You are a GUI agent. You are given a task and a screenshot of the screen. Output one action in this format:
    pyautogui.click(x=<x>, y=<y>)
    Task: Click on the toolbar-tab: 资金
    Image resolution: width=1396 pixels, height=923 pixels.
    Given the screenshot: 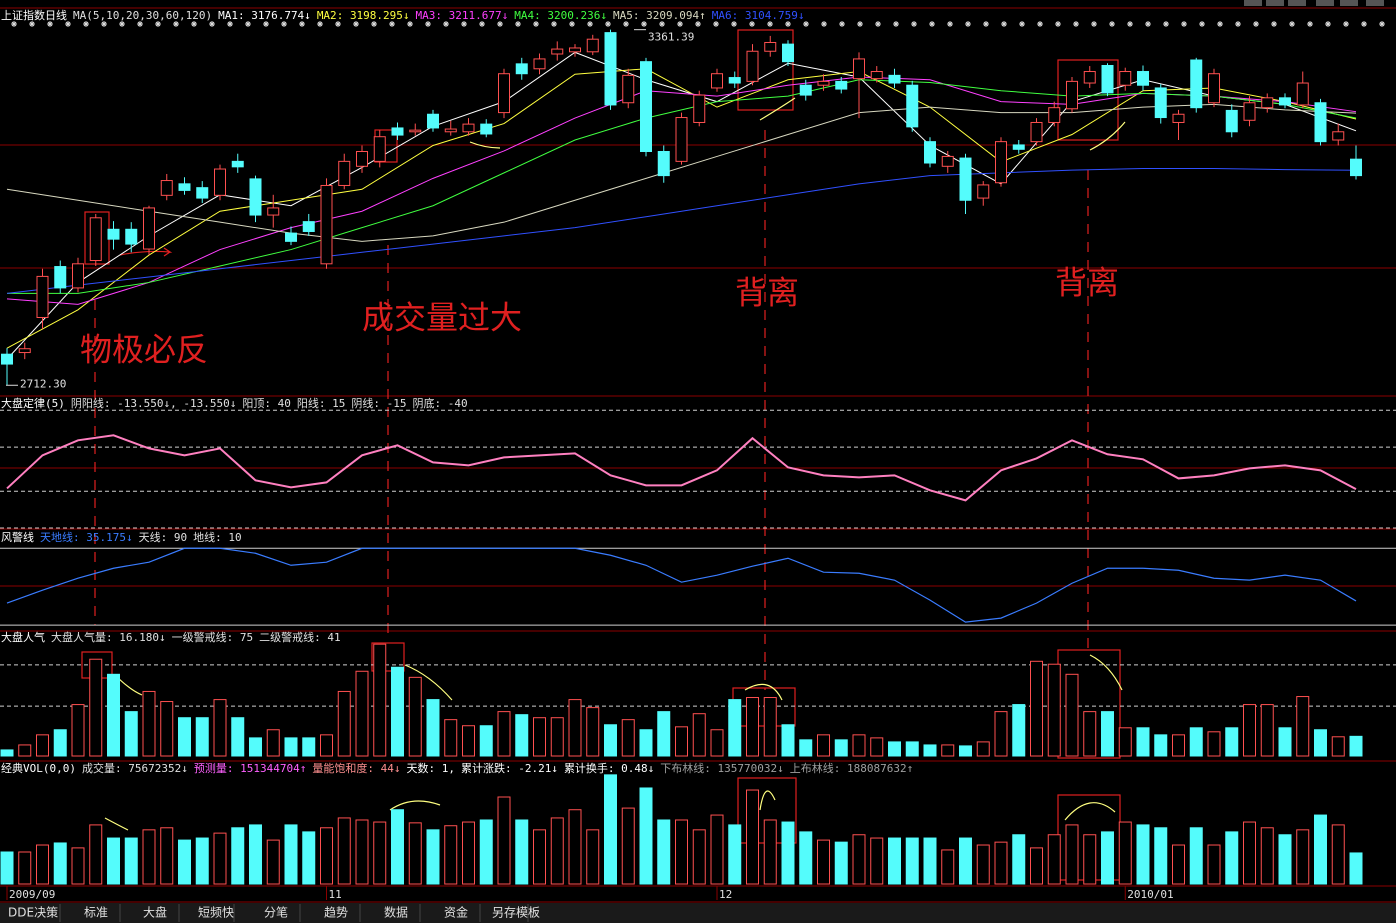 What is the action you would take?
    pyautogui.click(x=456, y=912)
    